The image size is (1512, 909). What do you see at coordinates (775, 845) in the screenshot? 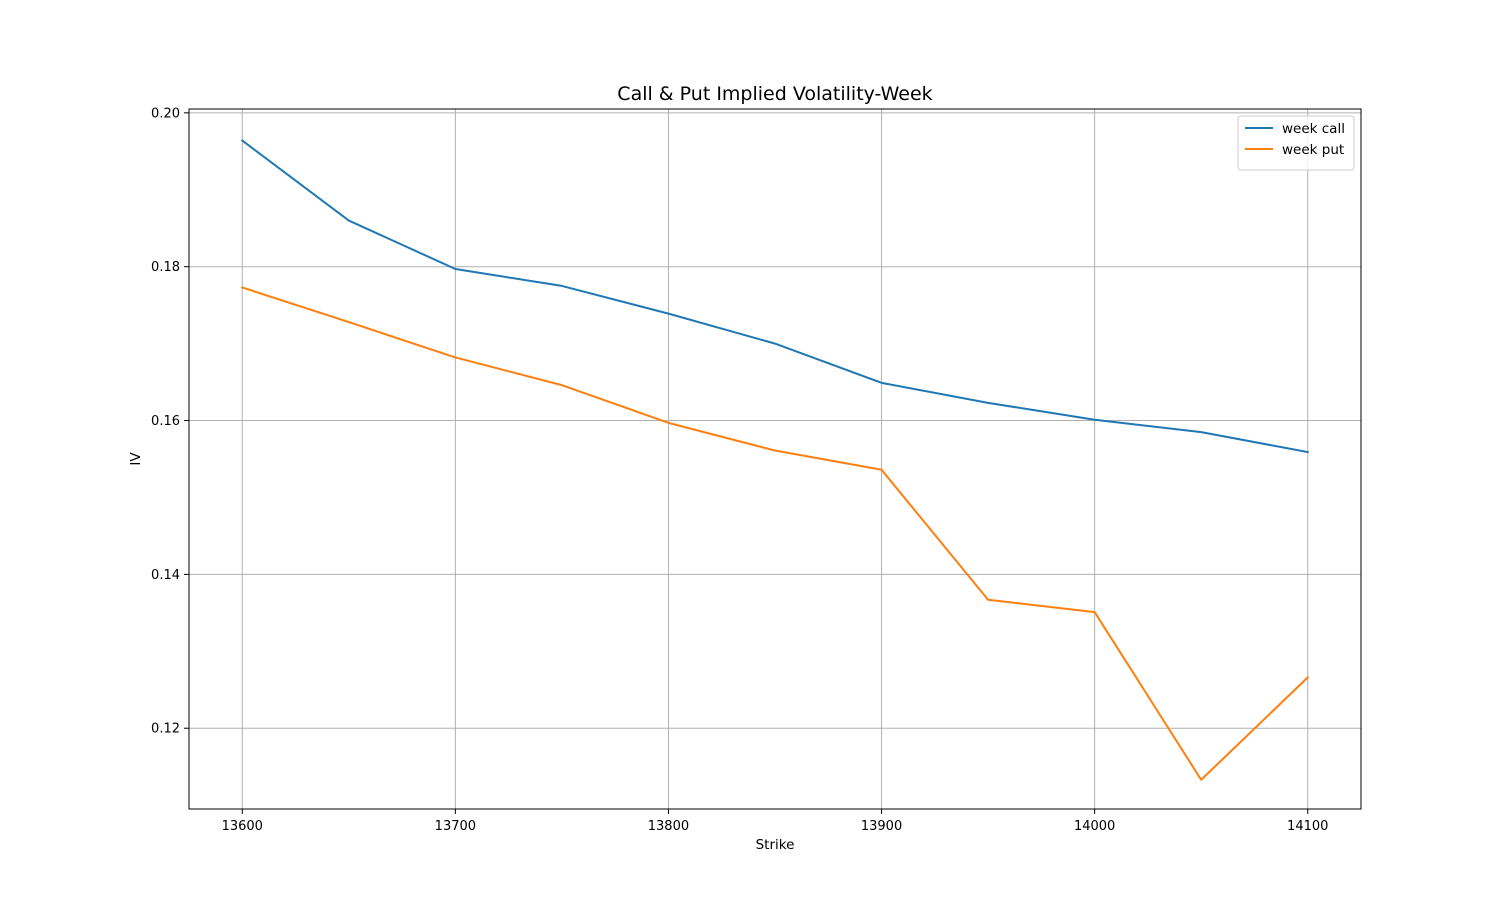
I see `x-axis-label: Strike` at bounding box center [775, 845].